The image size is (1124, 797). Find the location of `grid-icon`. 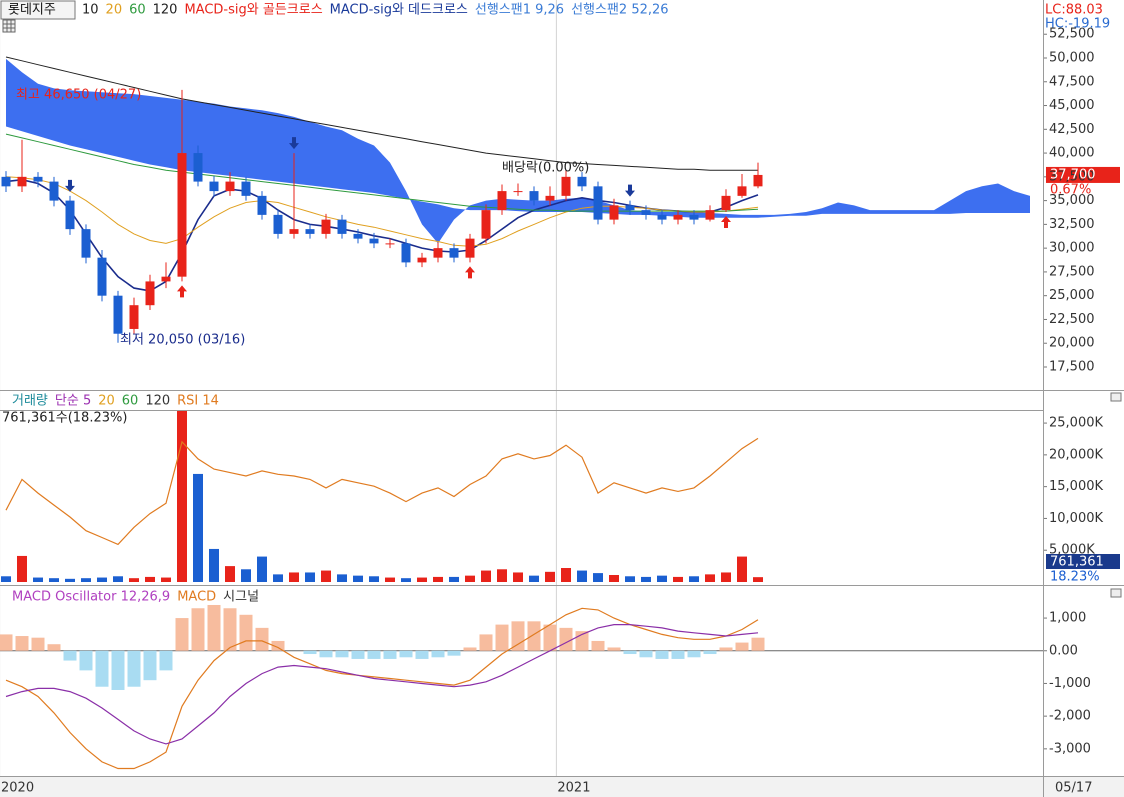

grid-icon is located at coordinates (9, 26).